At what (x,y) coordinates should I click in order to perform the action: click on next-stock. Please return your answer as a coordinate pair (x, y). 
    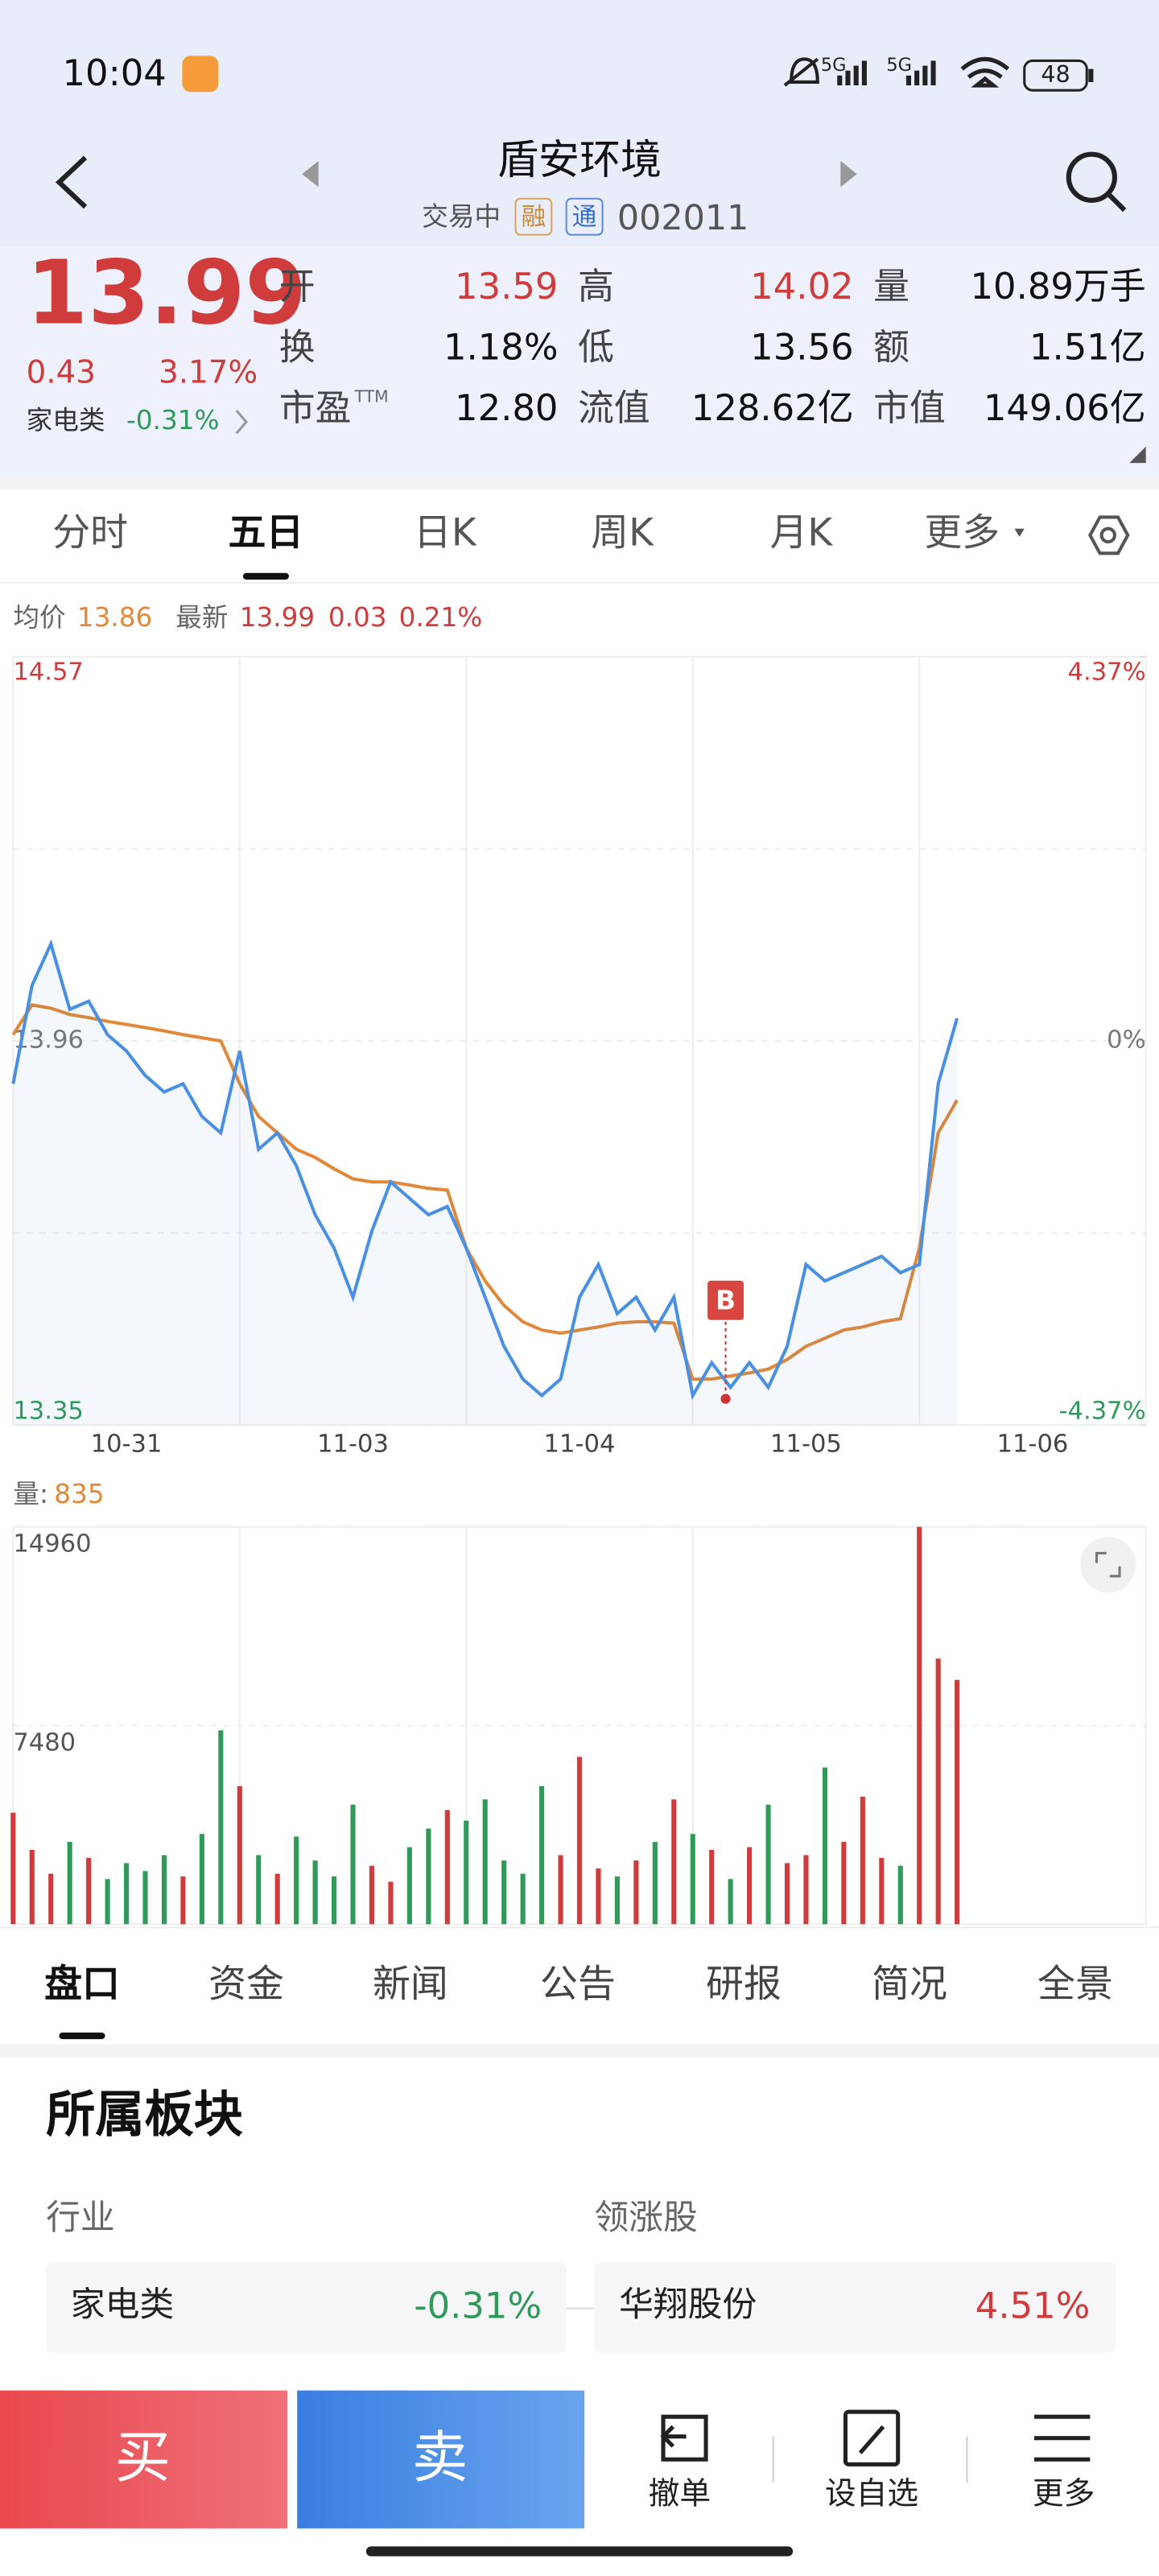
    Looking at the image, I should click on (848, 174).